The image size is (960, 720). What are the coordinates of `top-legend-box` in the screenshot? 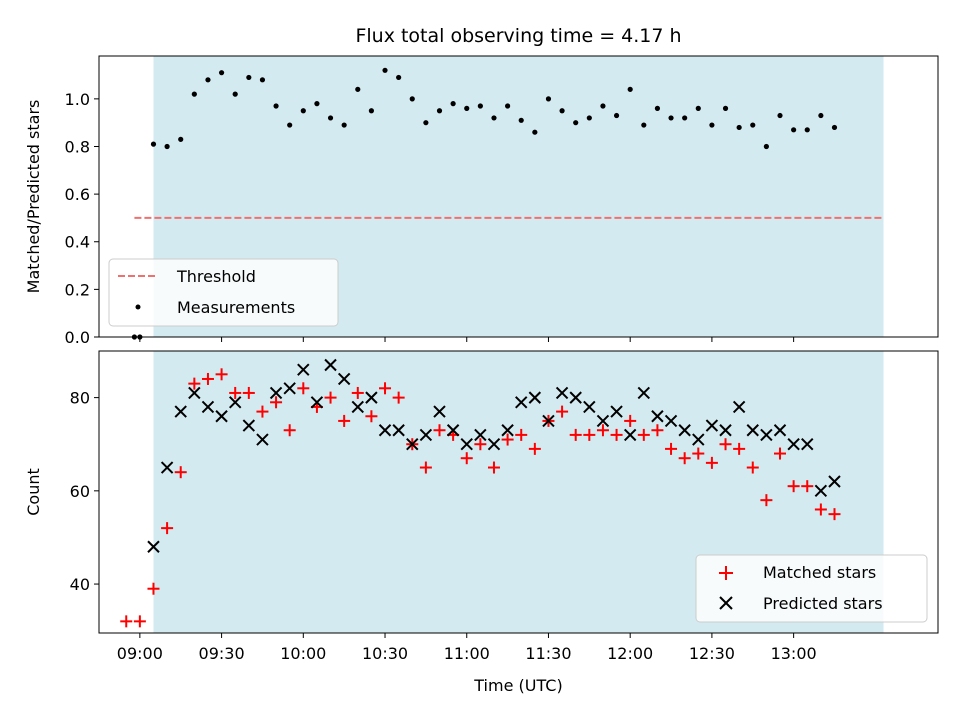 It's located at (223, 292).